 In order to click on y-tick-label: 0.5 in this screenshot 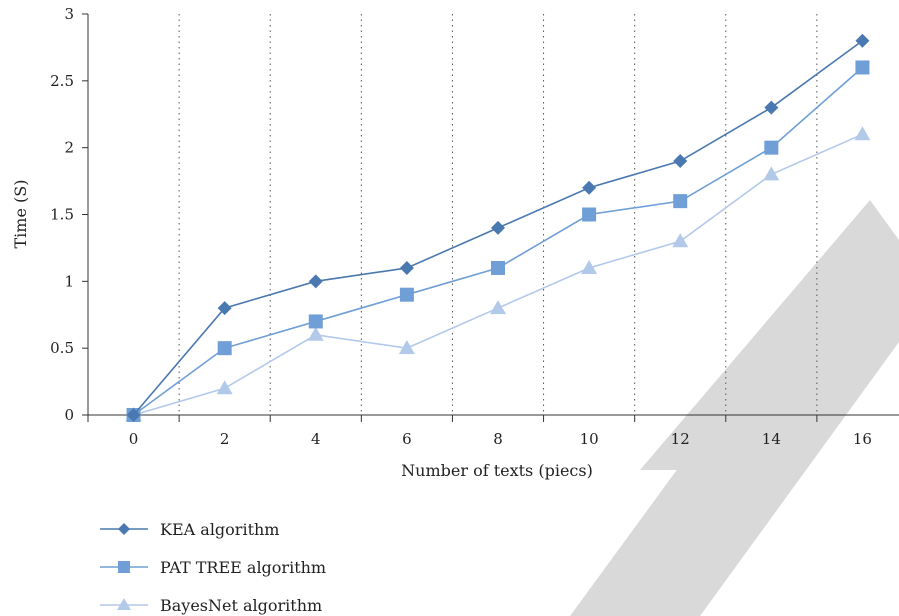, I will do `click(62, 348)`.